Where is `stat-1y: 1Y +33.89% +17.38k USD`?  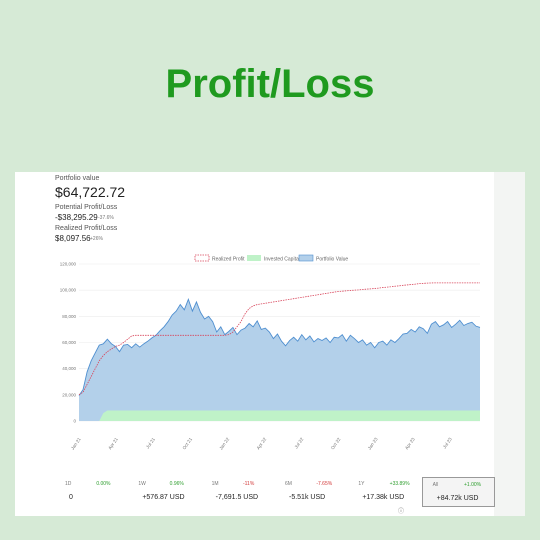 stat-1y: 1Y +33.89% +17.38k USD is located at coordinates (384, 492).